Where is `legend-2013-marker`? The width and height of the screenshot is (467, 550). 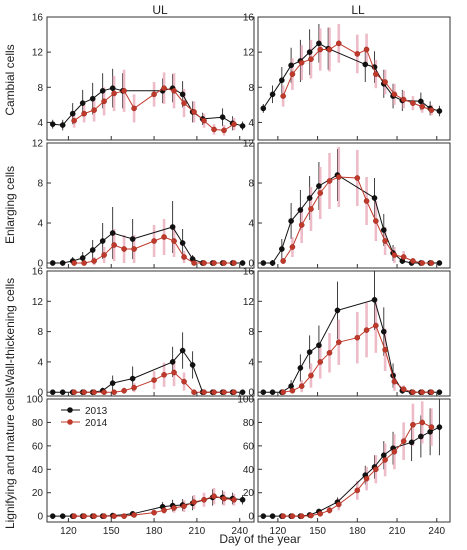 legend-2013-marker is located at coordinates (70, 410).